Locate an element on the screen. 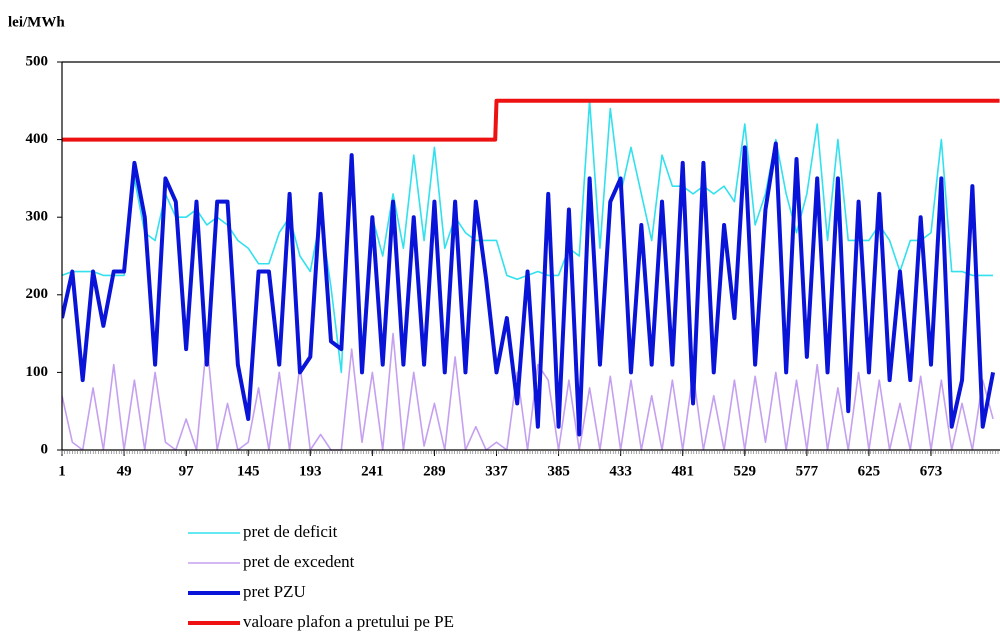 This screenshot has height=640, width=1000. y-tick-label: 100 is located at coordinates (37, 372).